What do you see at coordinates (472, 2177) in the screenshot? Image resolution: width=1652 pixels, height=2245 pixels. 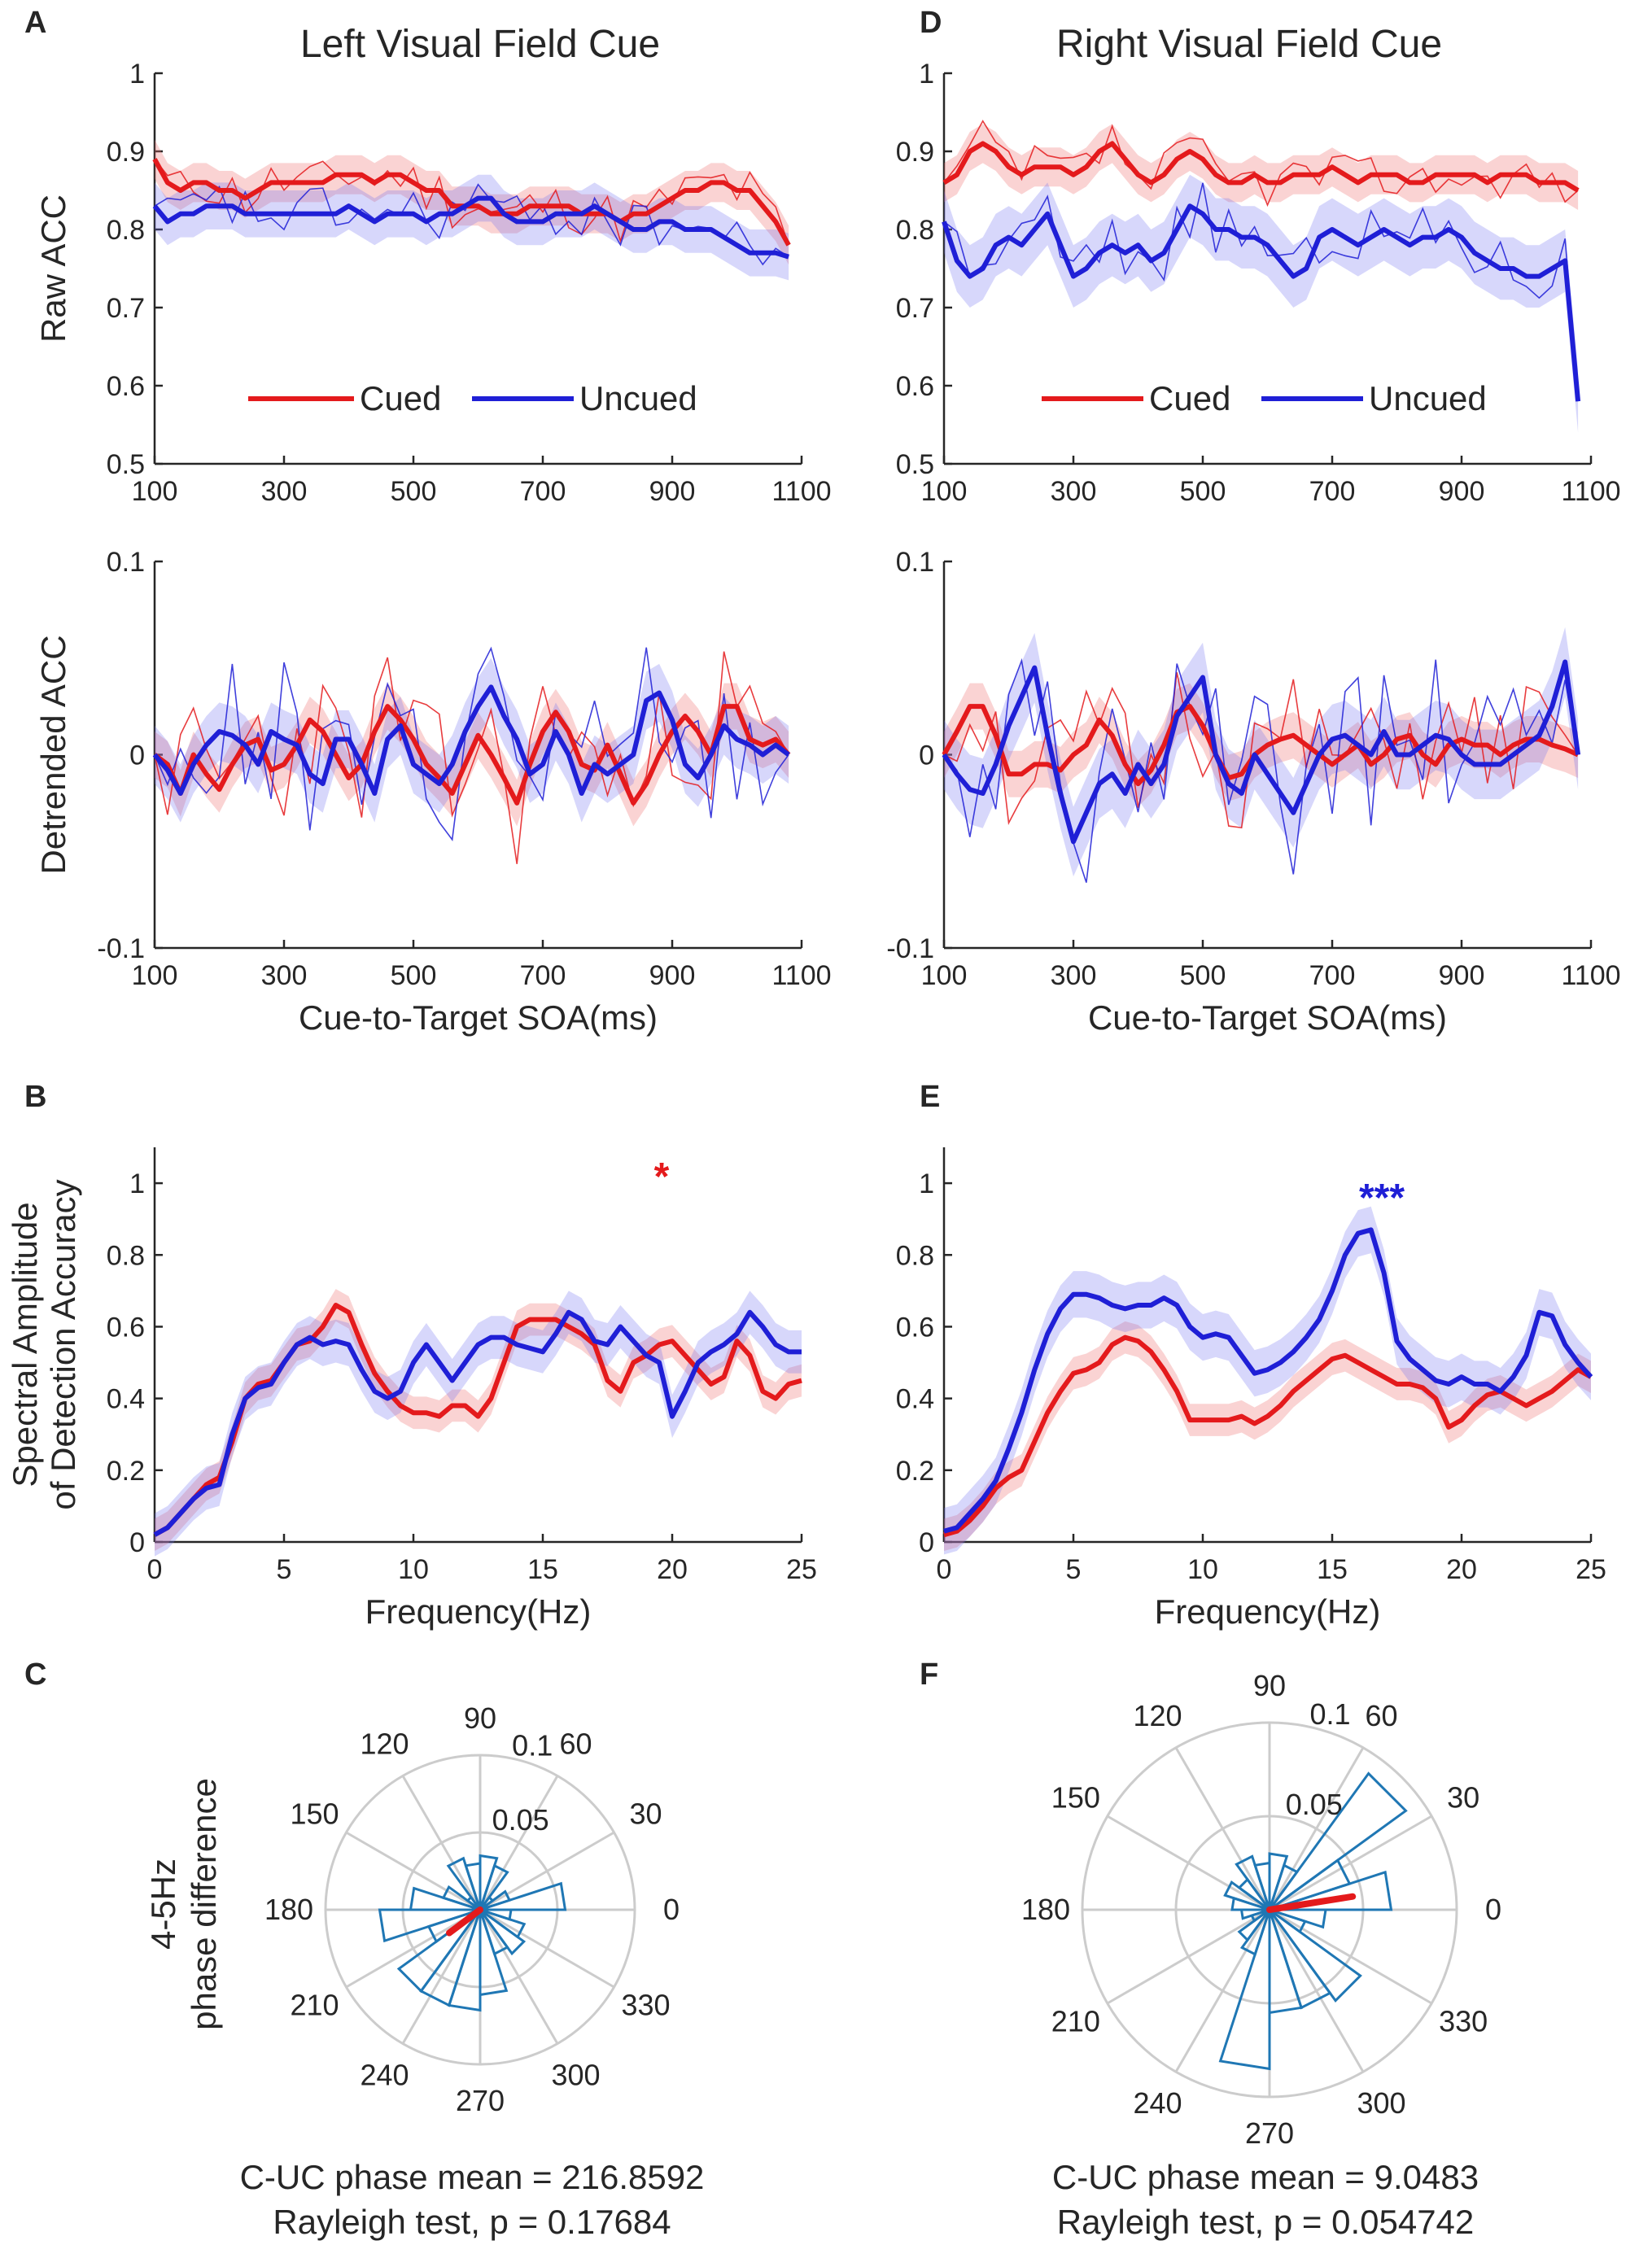 I see `left-stats-line1: C-UC phase mean = 216.8592` at bounding box center [472, 2177].